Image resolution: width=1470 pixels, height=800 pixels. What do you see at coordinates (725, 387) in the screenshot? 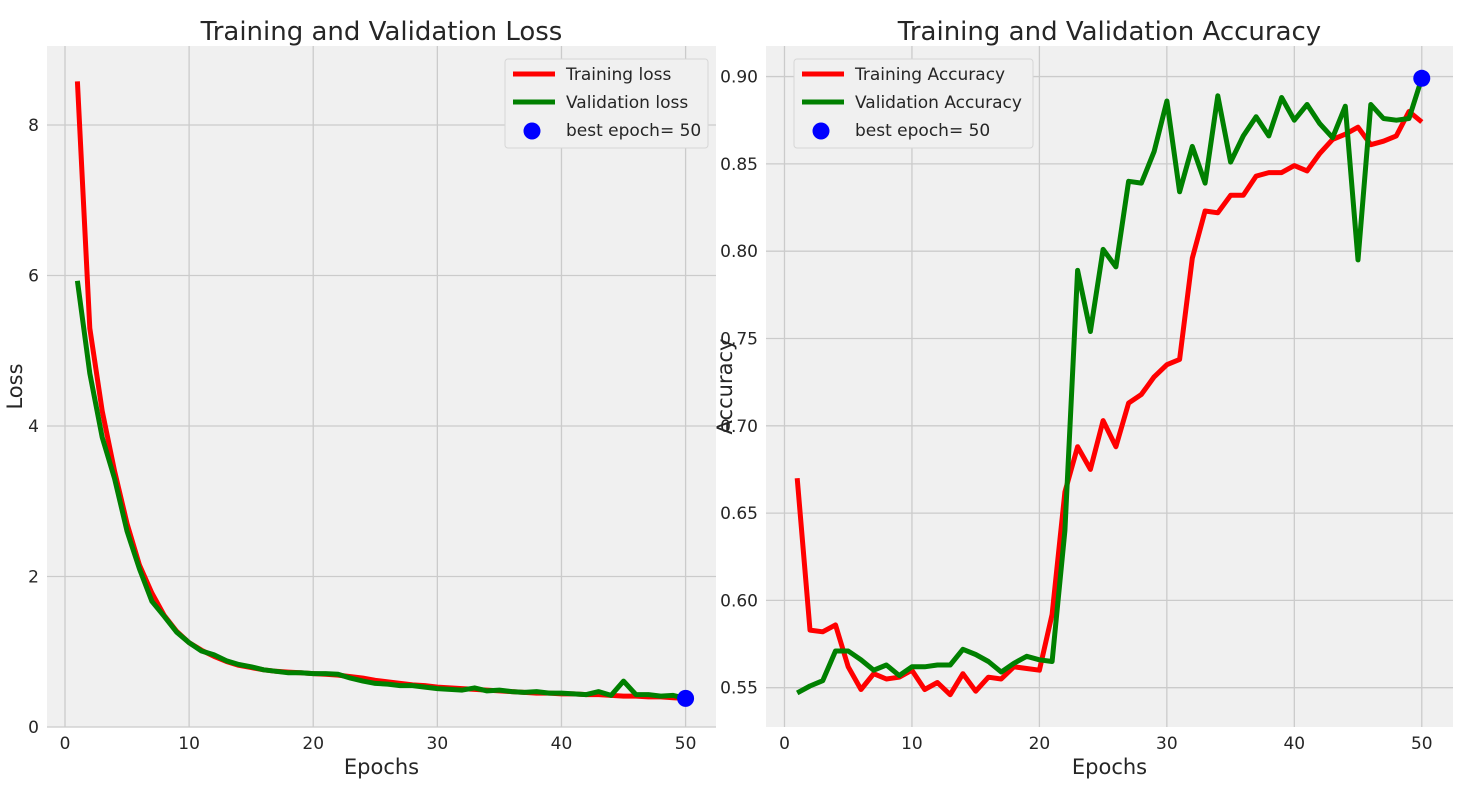
I see `chart-2-y-axis-label: Accuracy` at bounding box center [725, 387].